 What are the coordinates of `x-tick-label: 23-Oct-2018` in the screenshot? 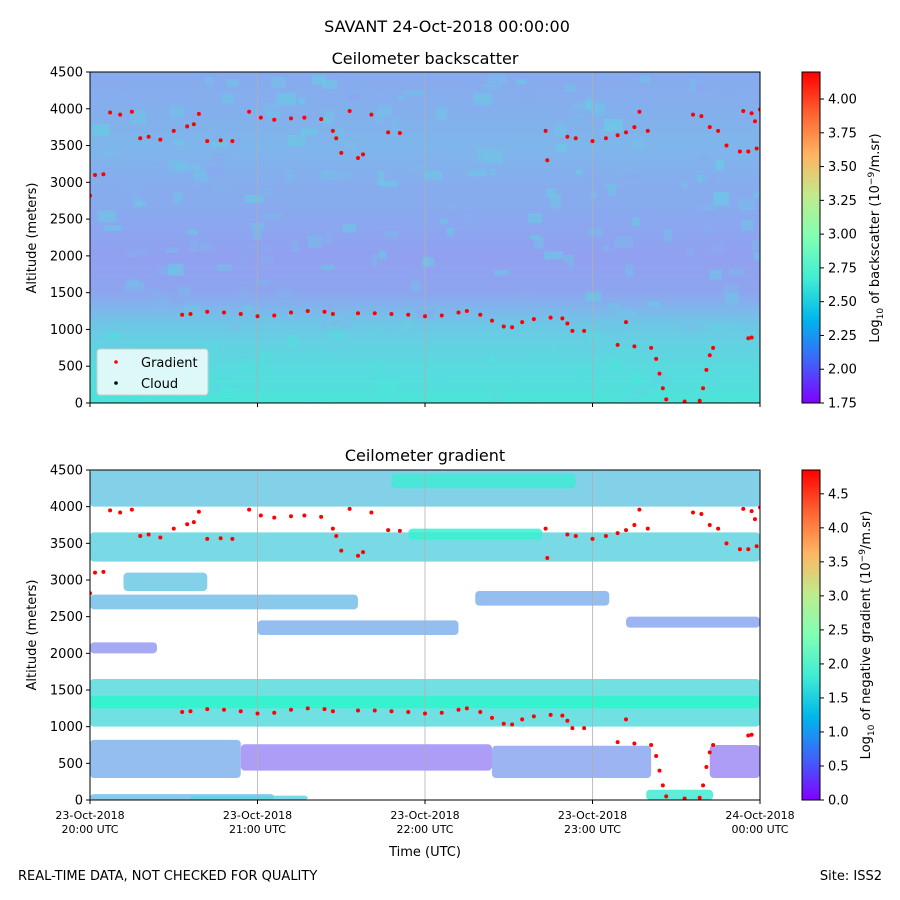 It's located at (89, 815).